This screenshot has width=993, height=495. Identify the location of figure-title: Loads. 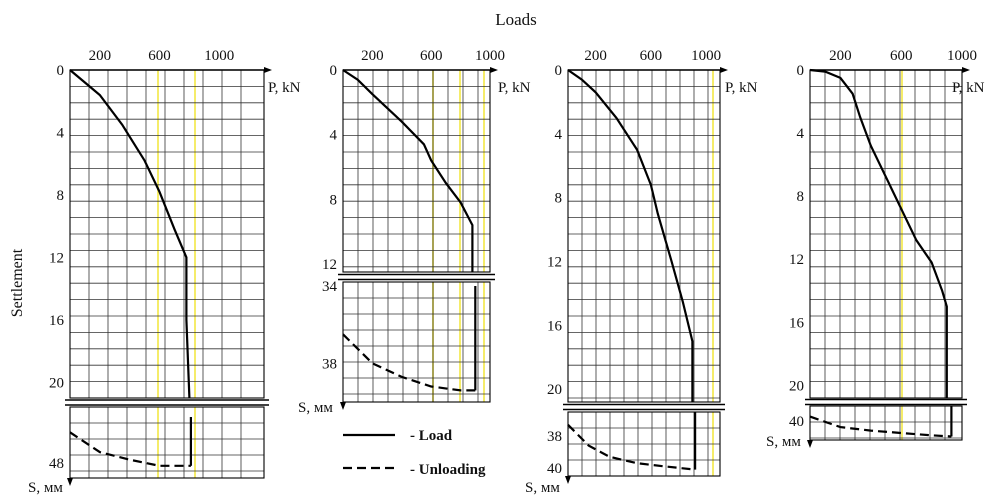
(516, 19).